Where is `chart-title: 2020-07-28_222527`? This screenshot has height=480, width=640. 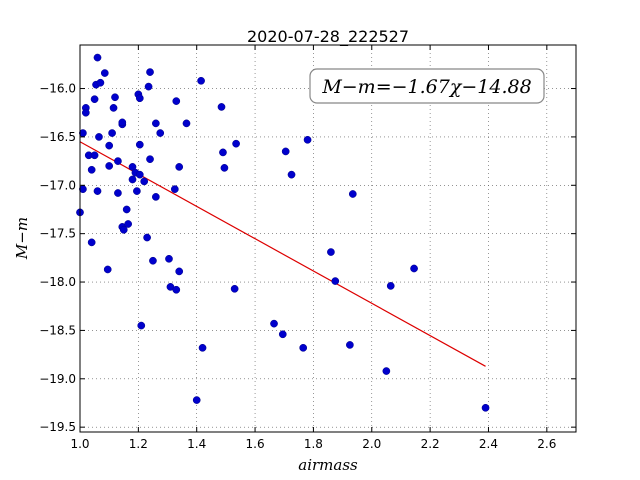
chart-title: 2020-07-28_222527 is located at coordinates (328, 37).